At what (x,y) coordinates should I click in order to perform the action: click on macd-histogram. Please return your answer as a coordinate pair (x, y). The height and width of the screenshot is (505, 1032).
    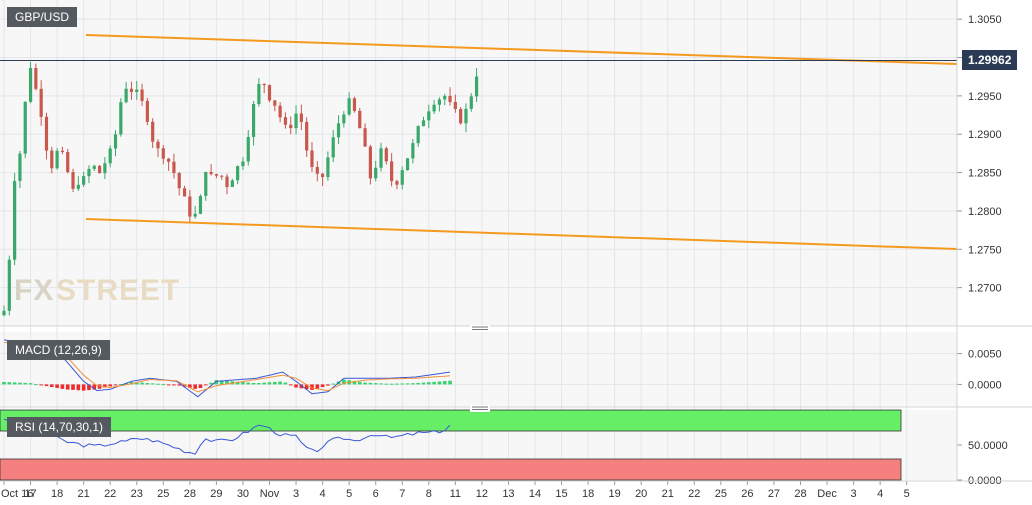
    Looking at the image, I should click on (227, 385).